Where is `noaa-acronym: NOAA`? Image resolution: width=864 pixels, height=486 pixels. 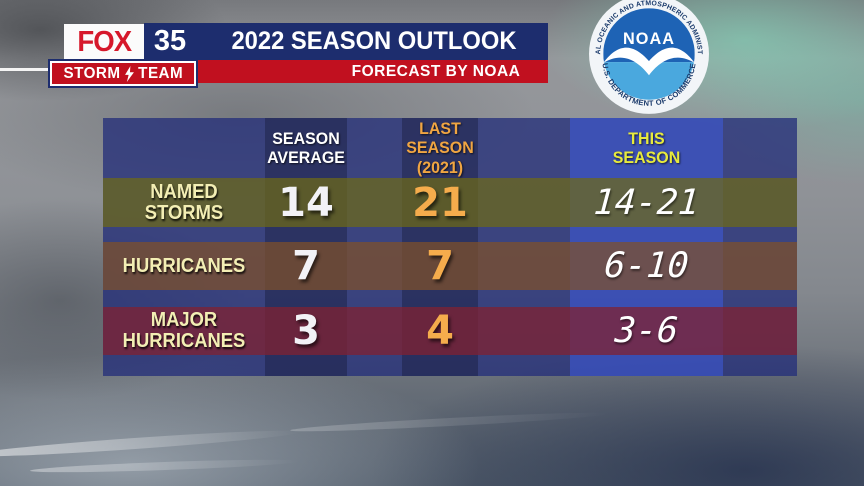
noaa-acronym: NOAA is located at coordinates (649, 39).